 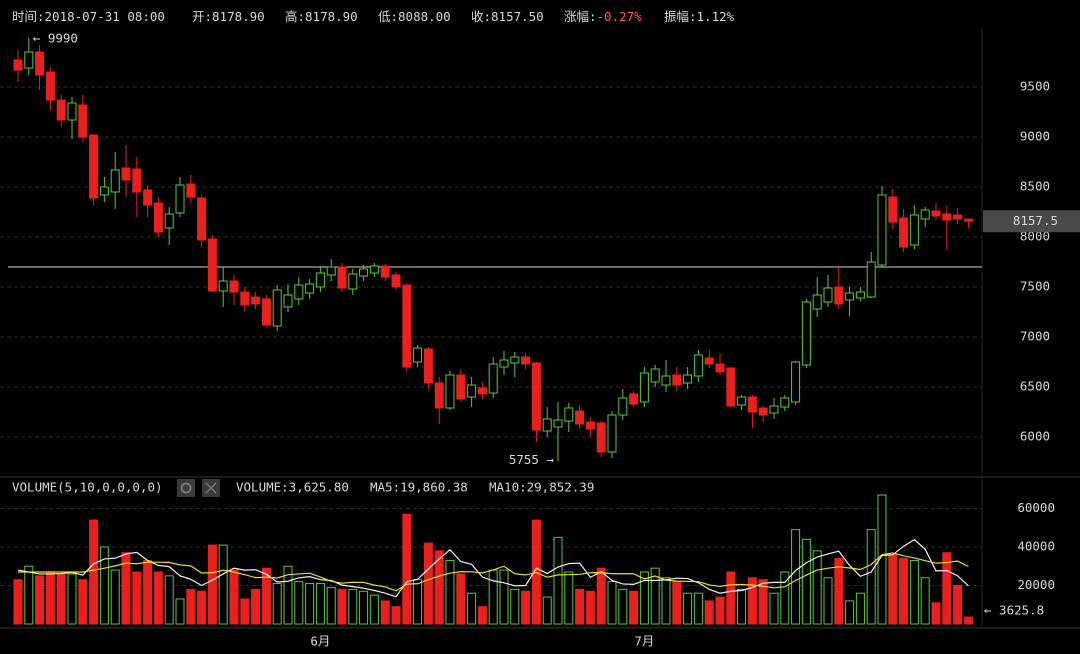 I want to click on info-label: 低:, so click(x=388, y=16).